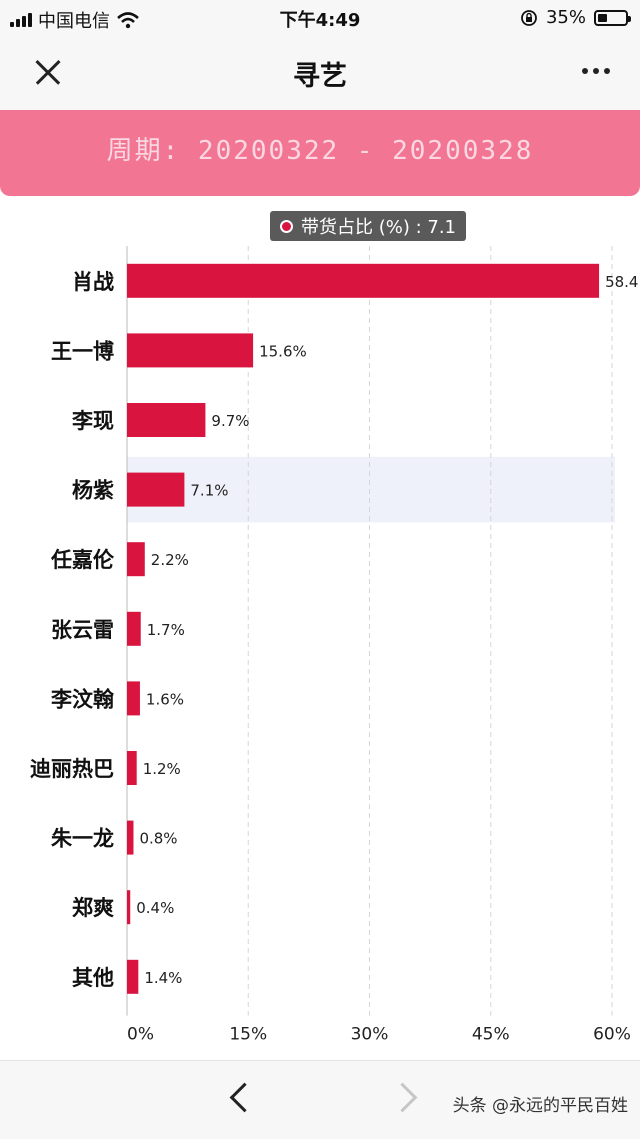 The image size is (640, 1139). Describe the element at coordinates (21, 20) in the screenshot. I see `signal-icon` at that location.